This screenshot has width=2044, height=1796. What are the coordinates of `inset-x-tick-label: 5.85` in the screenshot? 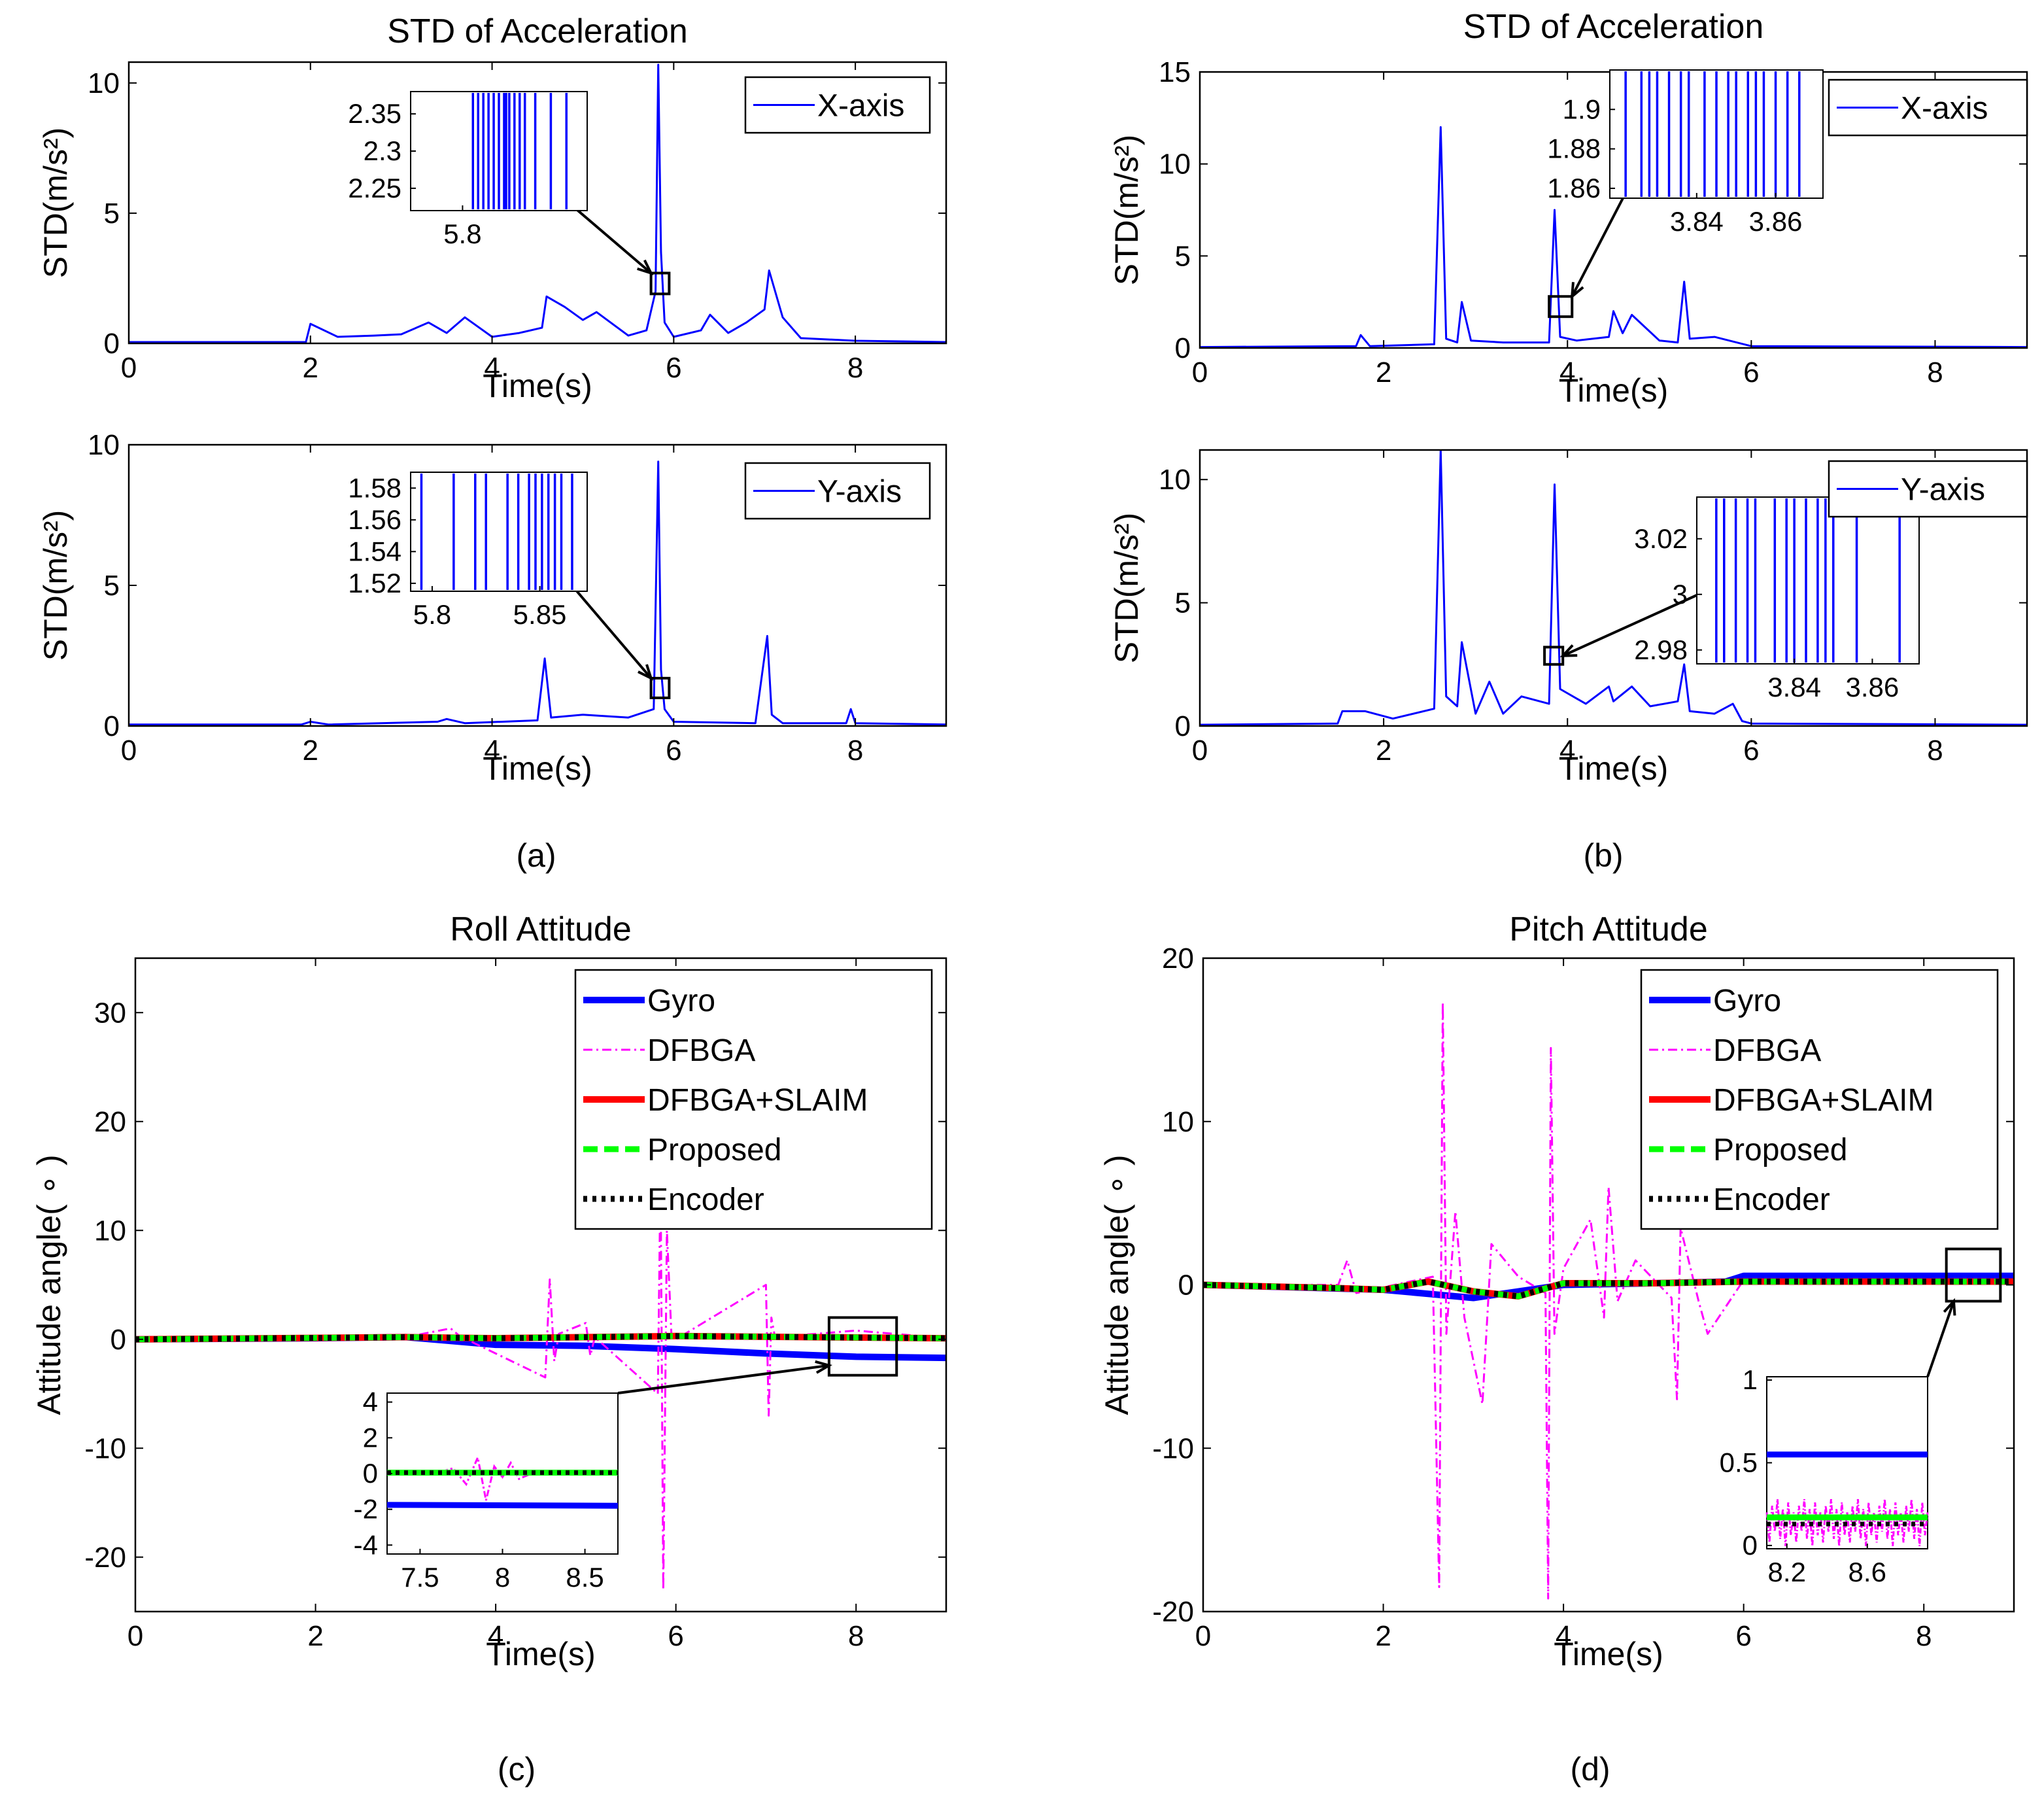 It's located at (540, 614).